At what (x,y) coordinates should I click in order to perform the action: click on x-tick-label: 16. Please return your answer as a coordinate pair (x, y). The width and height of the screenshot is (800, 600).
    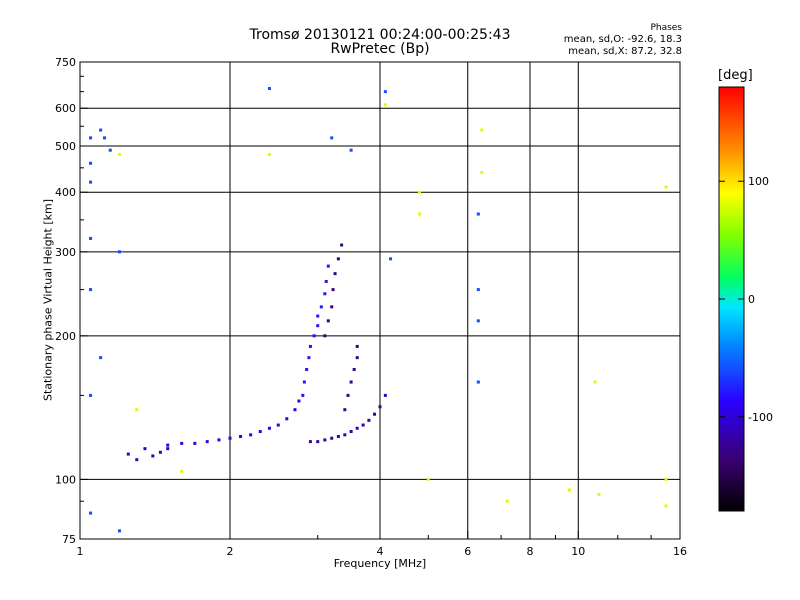
    Looking at the image, I should click on (680, 551).